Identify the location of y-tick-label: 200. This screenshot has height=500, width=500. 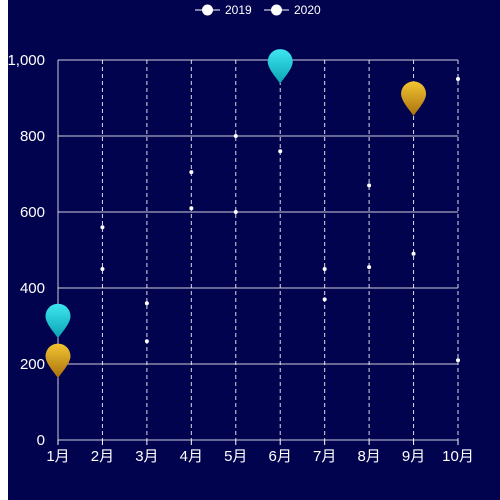
(32, 364).